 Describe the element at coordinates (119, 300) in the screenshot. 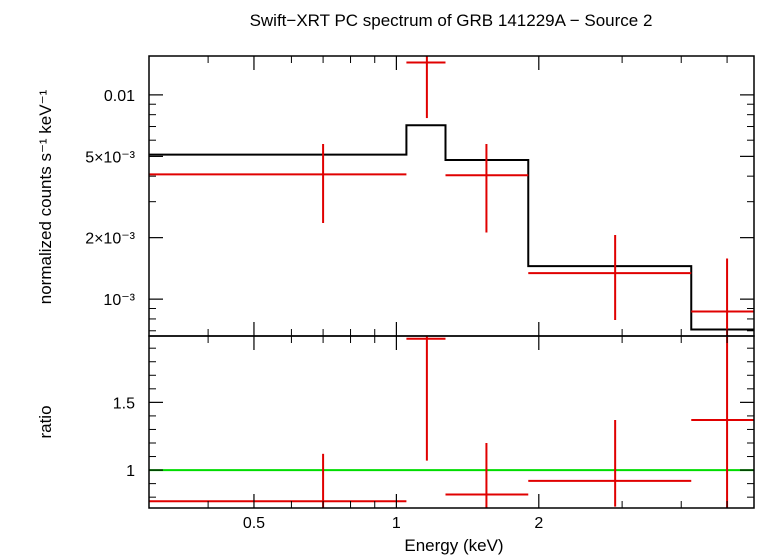

I see `y-tick-label: 10⁻³` at that location.